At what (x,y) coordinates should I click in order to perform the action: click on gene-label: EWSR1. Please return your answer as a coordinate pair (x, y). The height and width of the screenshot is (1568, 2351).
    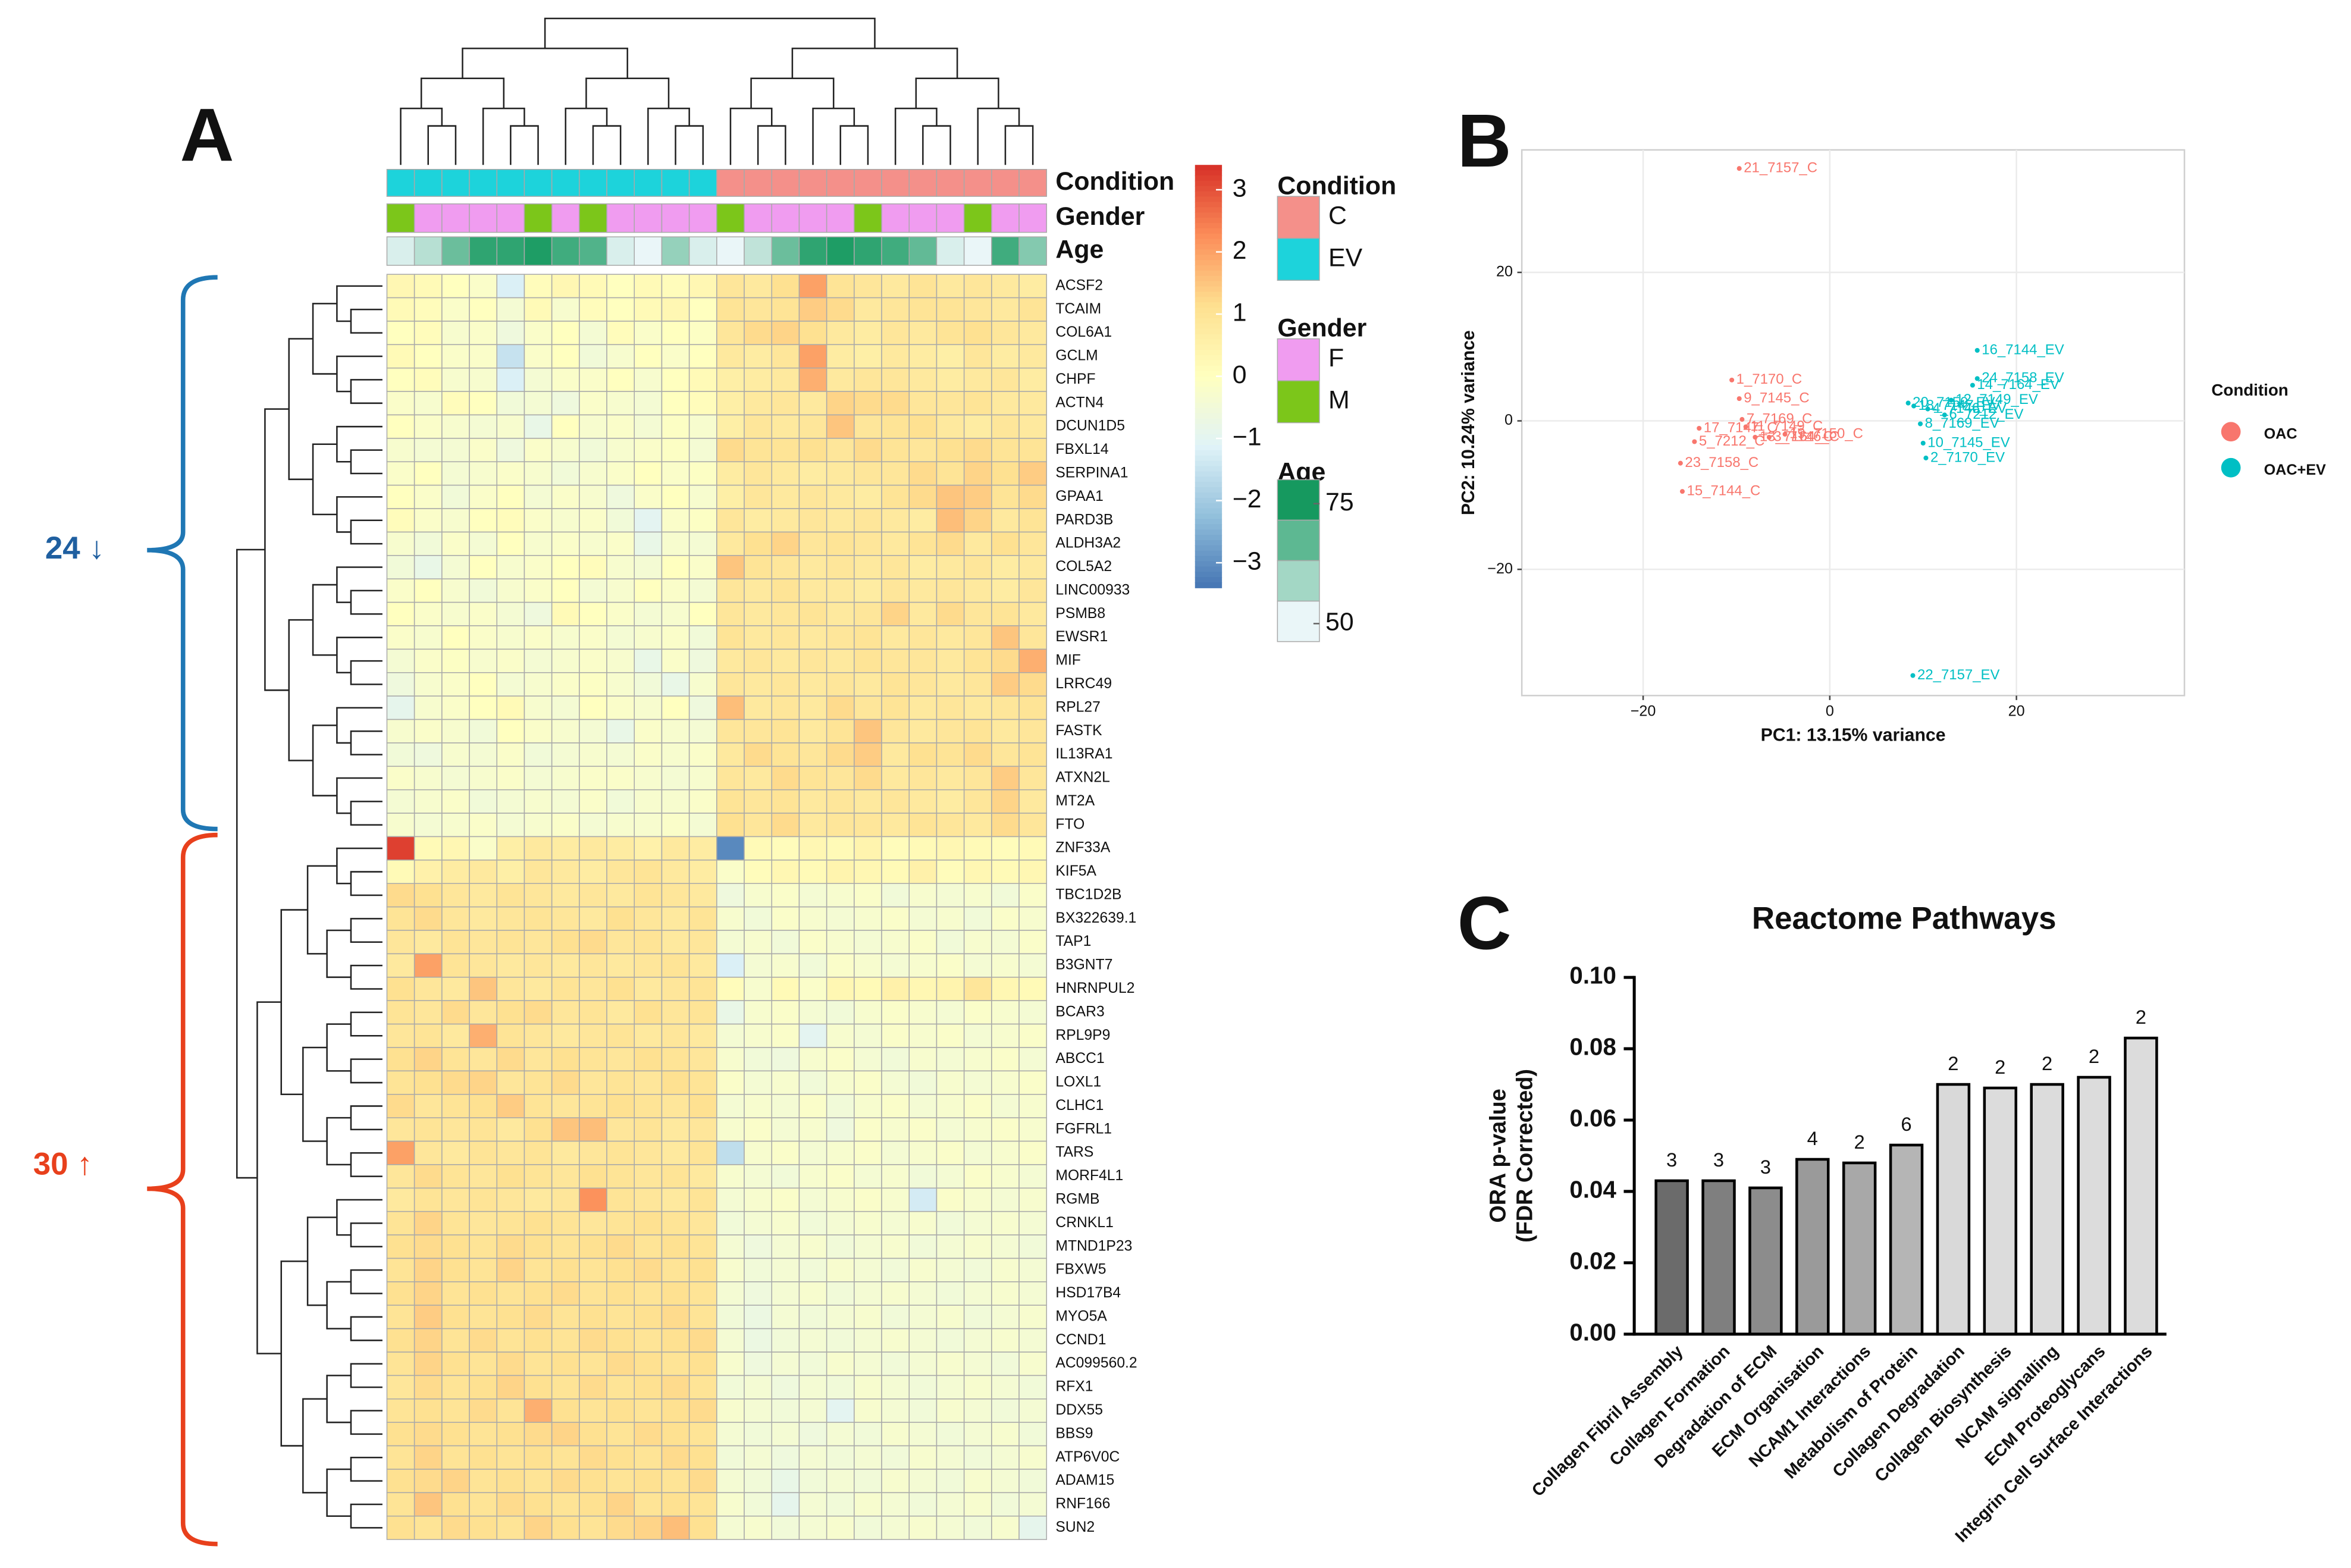
    Looking at the image, I should click on (1081, 637).